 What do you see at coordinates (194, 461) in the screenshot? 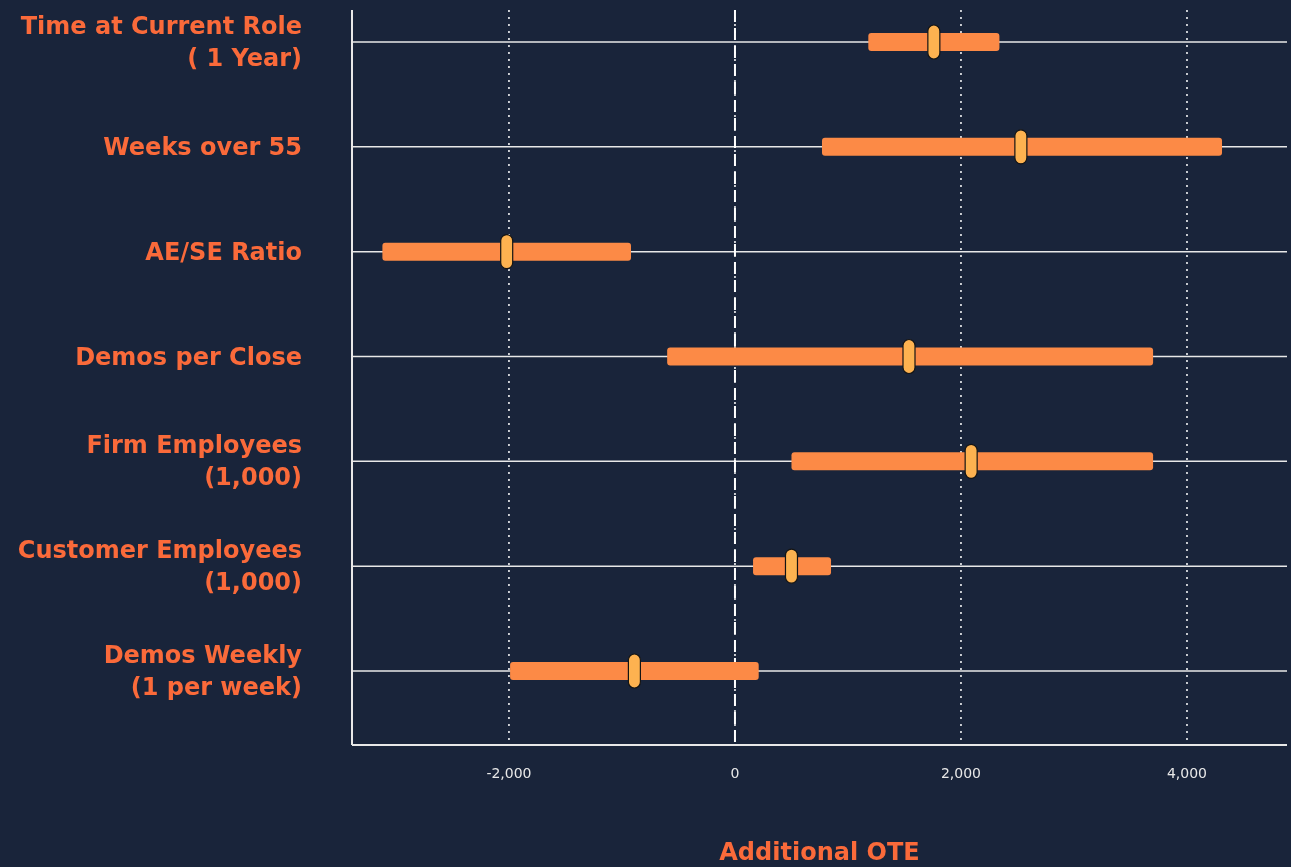
I see `y-tick-label: Firm Employees (1,000)` at bounding box center [194, 461].